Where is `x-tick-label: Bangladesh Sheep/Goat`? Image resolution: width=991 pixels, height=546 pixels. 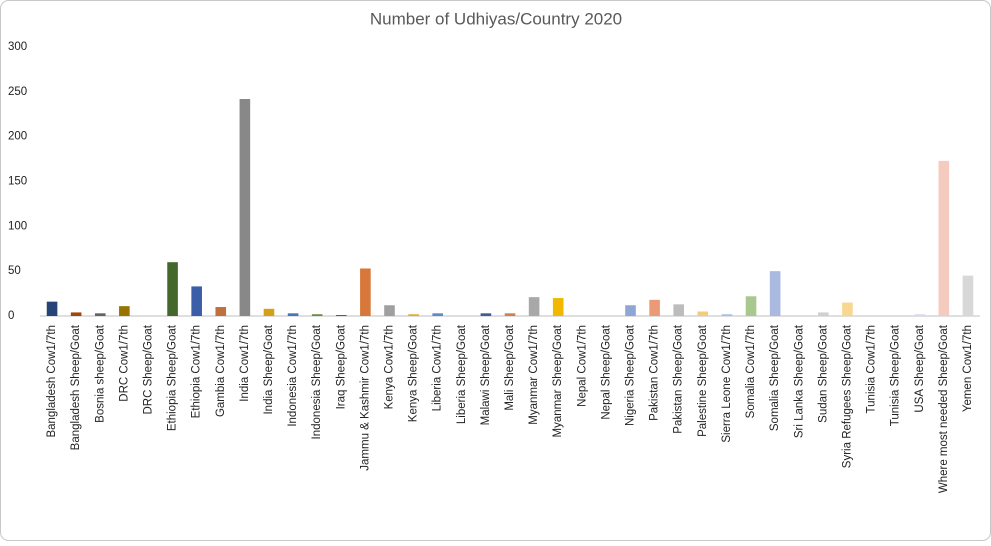
x-tick-label: Bangladesh Sheep/Goat is located at coordinates (76, 387).